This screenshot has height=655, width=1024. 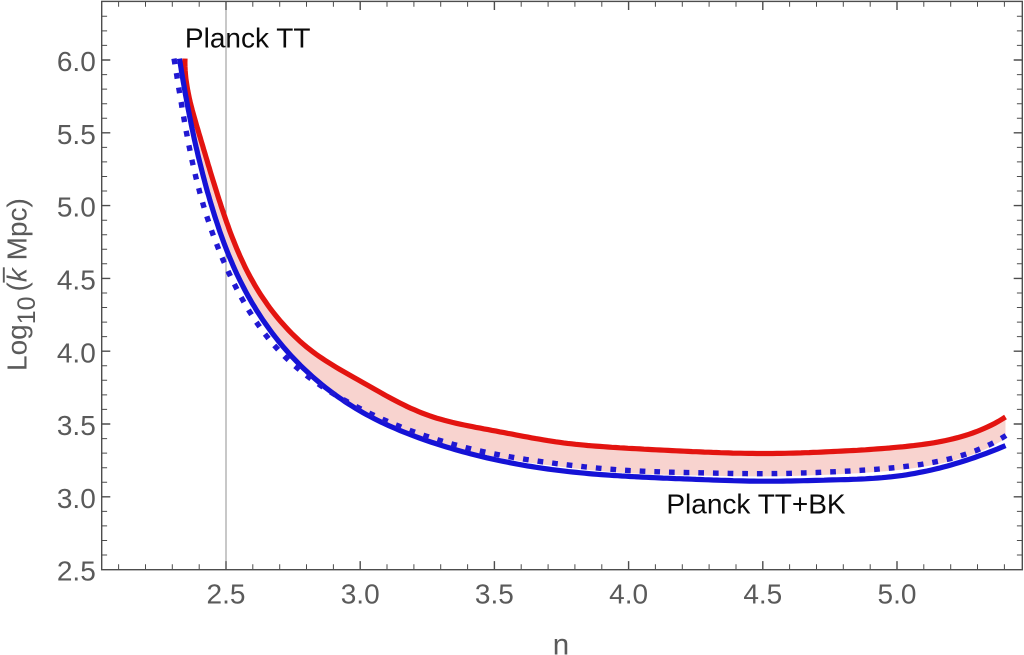 I want to click on svg-text: n, so click(x=561, y=641).